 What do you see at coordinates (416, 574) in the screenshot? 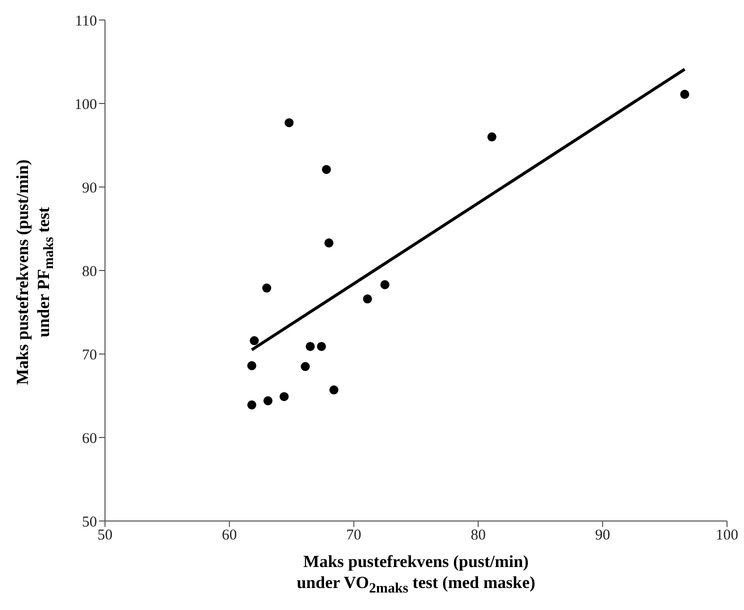
I see `x-axis-title: Maks pustefrekvens (pust/min) under VO$_{2maks}$ test (med maske)` at bounding box center [416, 574].